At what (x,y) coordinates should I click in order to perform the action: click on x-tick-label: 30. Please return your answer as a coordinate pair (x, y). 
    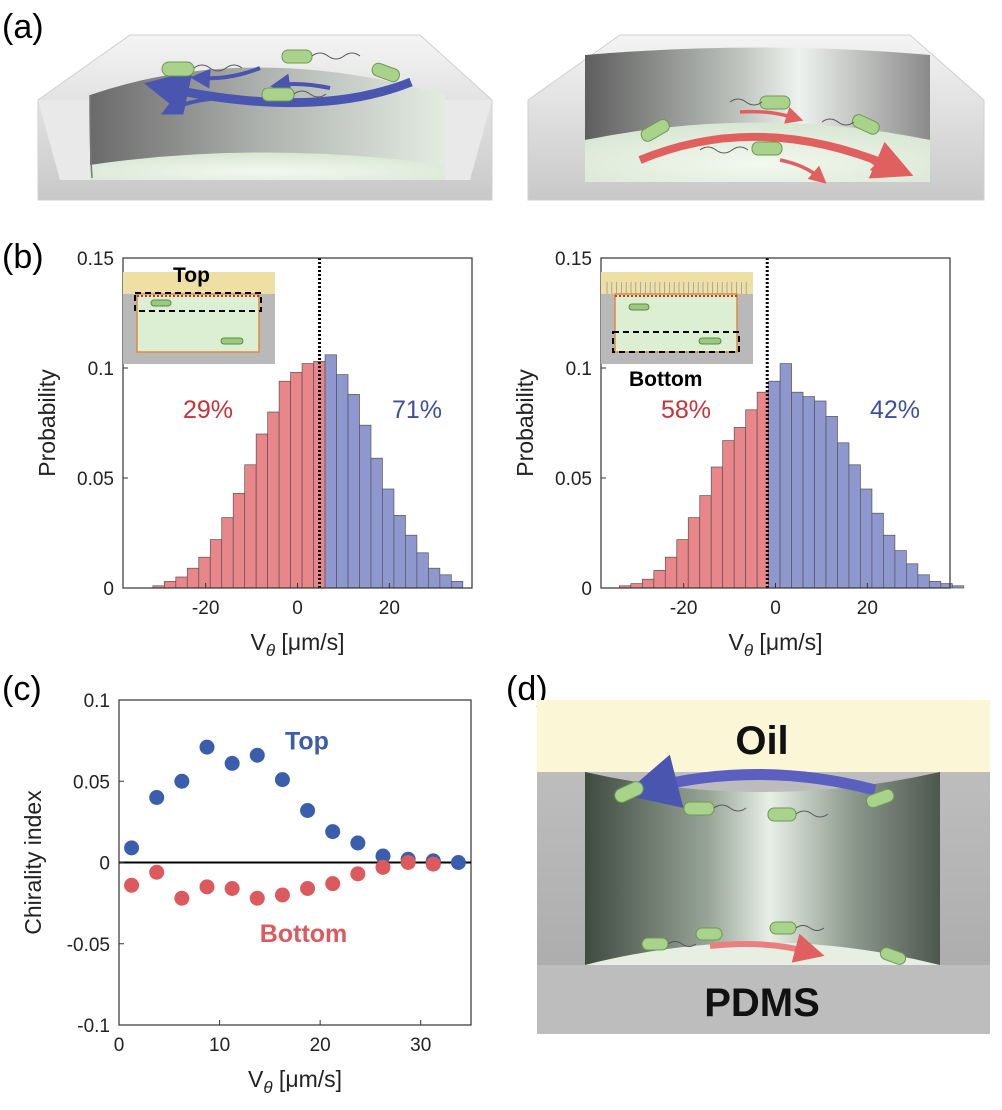
    Looking at the image, I should click on (420, 1045).